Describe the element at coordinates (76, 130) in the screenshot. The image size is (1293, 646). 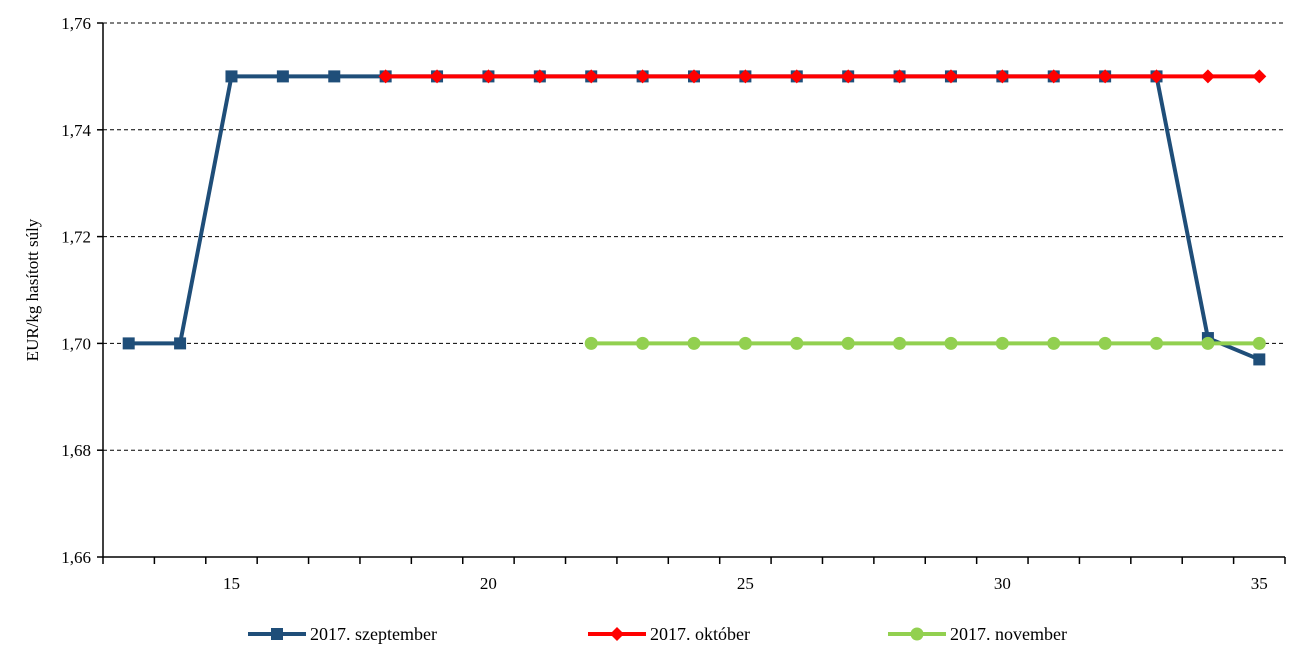
I see `y-tick-label: 1,74` at that location.